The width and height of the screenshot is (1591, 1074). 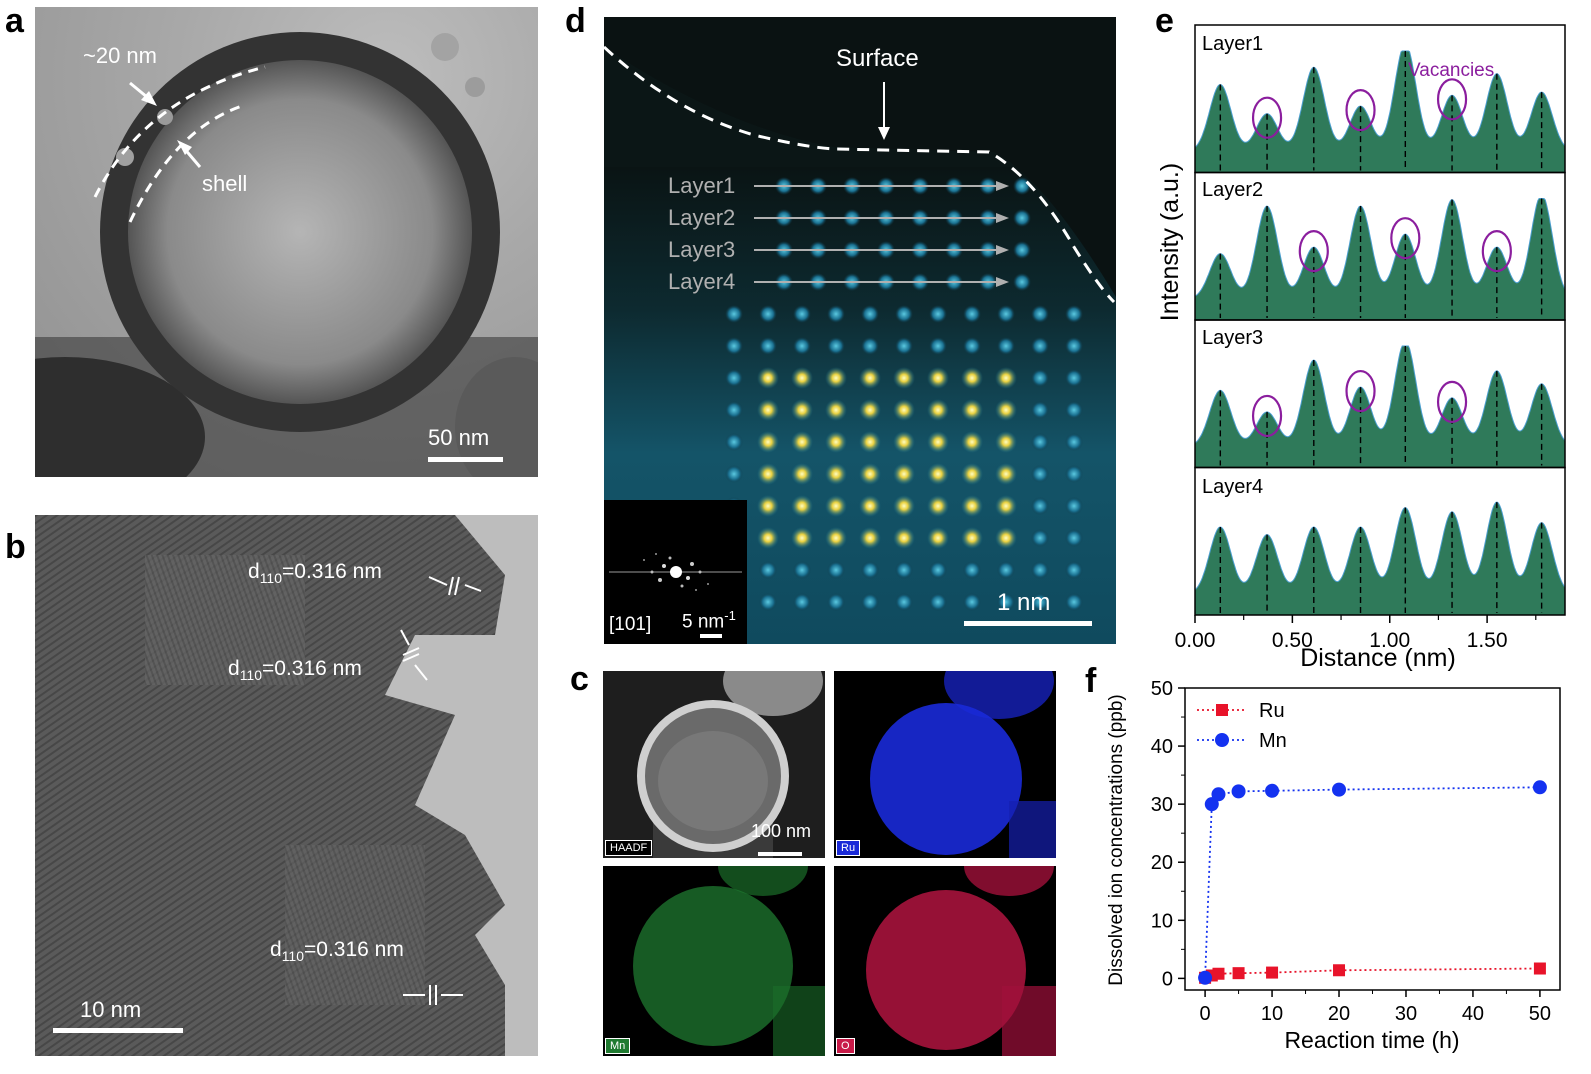 I want to click on d3-main: d, so click(x=276, y=949).